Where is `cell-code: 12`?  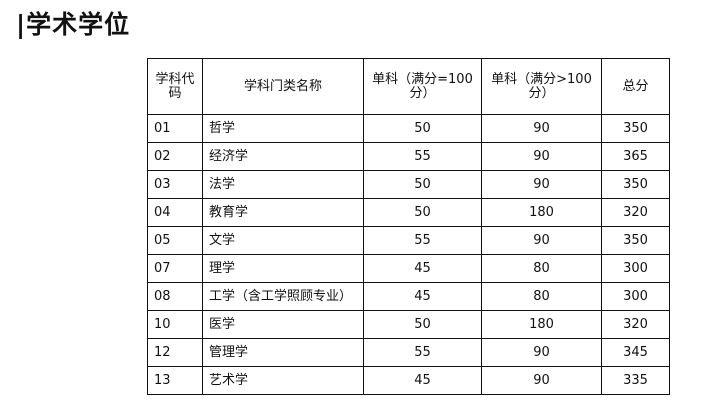
cell-code: 12 is located at coordinates (175, 352).